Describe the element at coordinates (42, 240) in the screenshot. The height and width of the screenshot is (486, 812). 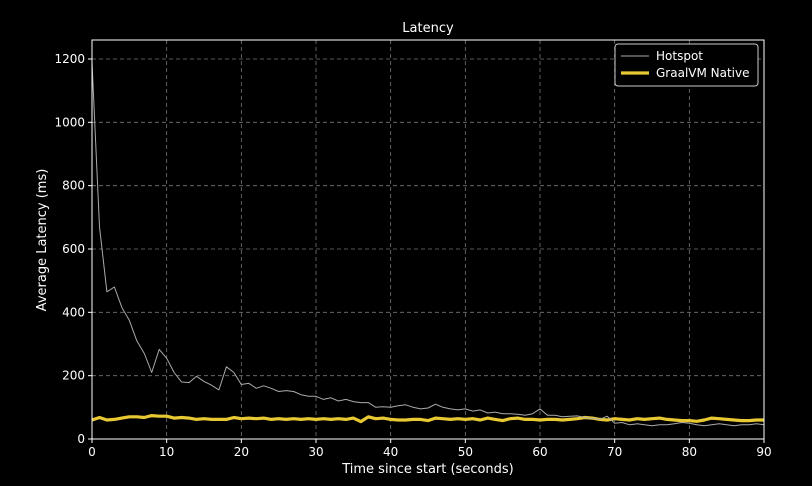
I see `y-axis-title: Average Latency (ms)` at that location.